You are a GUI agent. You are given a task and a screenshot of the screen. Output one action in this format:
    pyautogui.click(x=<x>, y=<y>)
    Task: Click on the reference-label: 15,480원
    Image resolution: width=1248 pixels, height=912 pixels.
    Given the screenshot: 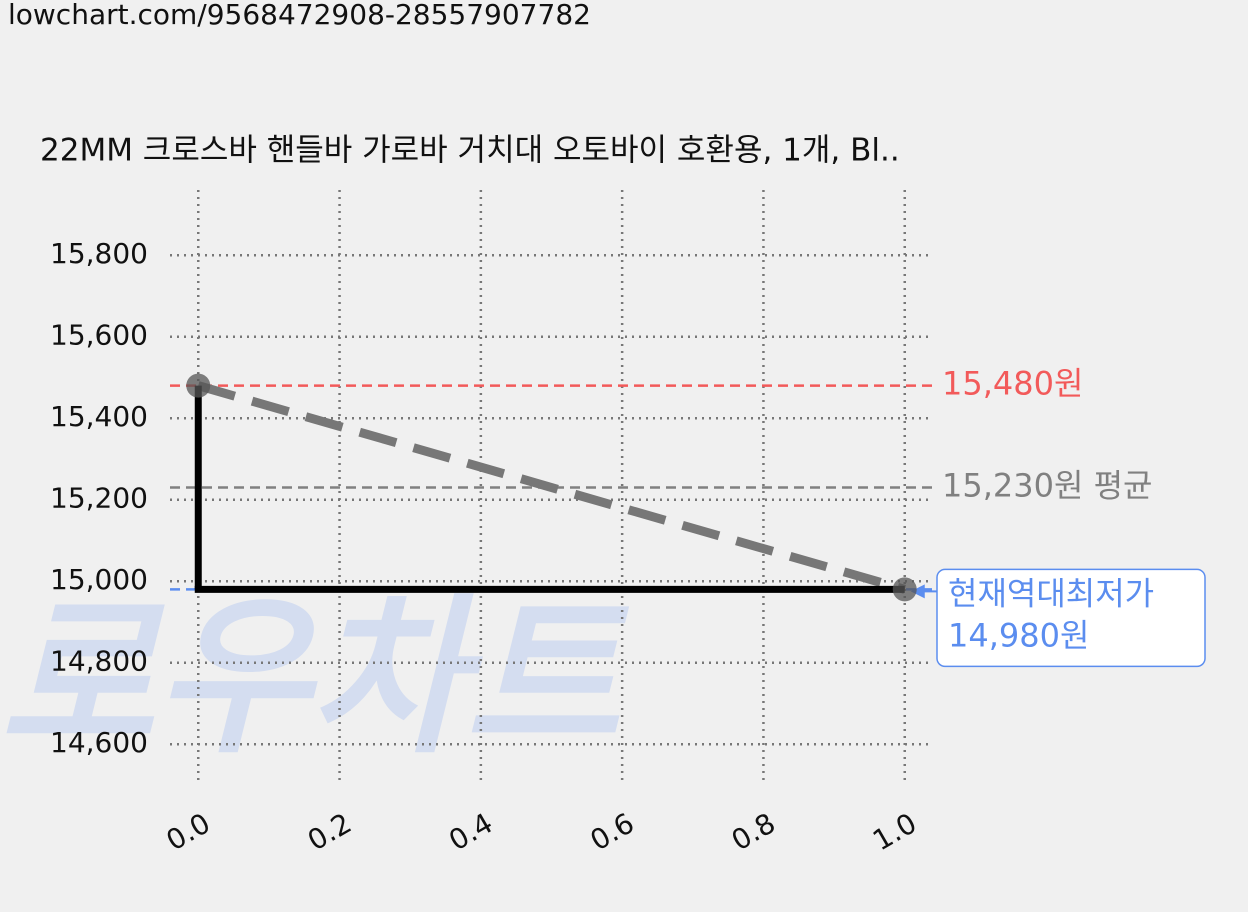 What is the action you would take?
    pyautogui.click(x=1012, y=384)
    